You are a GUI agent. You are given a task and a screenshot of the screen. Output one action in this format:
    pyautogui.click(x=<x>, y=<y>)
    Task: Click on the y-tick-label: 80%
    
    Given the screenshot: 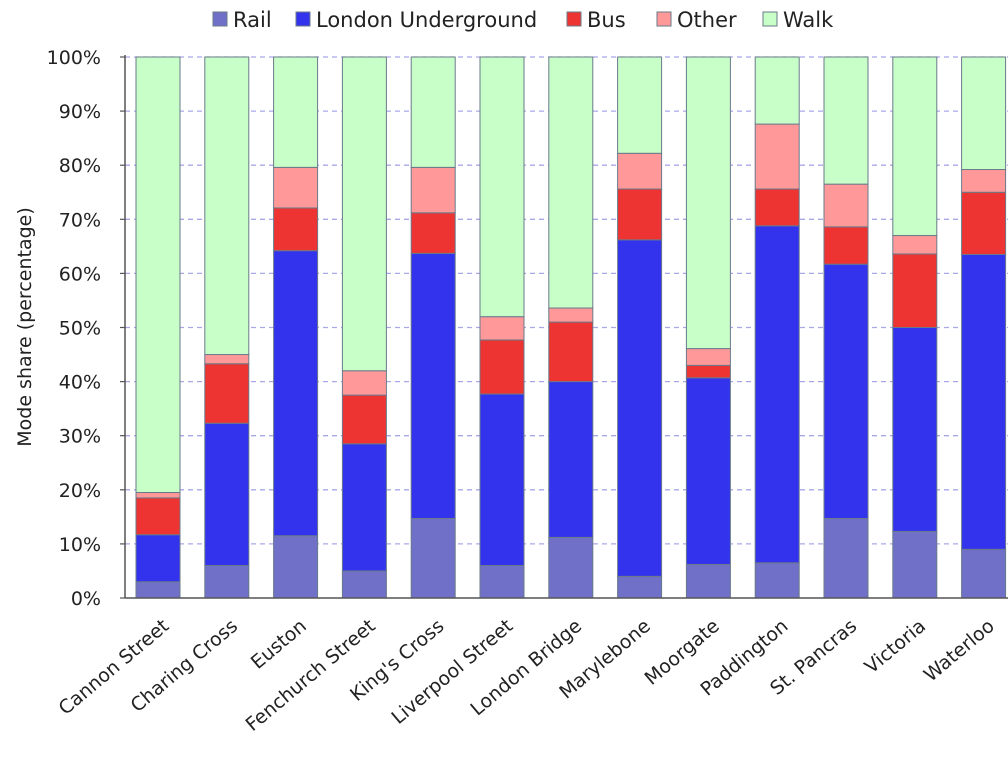 What is the action you would take?
    pyautogui.click(x=80, y=166)
    